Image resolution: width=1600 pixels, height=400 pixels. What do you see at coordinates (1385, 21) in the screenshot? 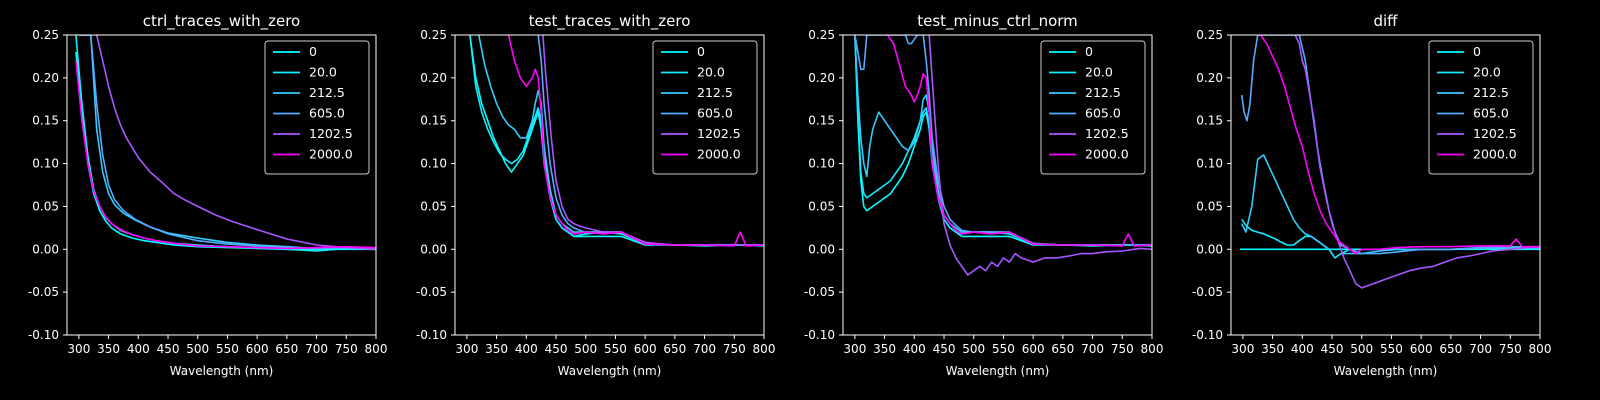
I see `chart-title: diff` at bounding box center [1385, 21].